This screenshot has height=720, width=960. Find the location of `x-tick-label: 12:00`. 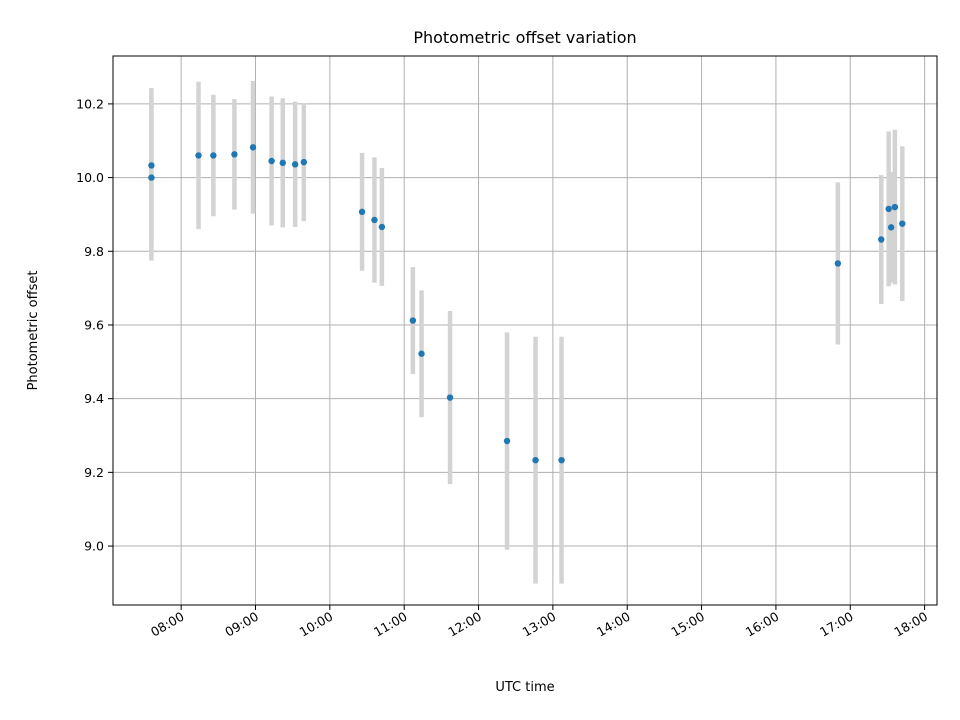

x-tick-label: 12:00 is located at coordinates (464, 624).